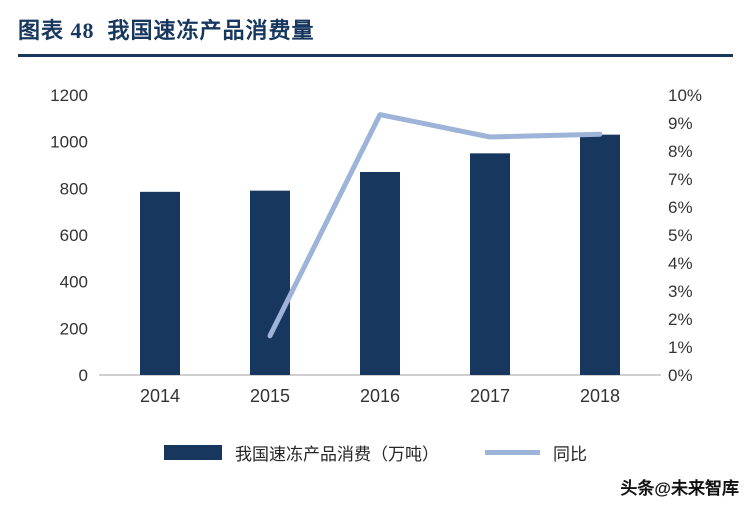  What do you see at coordinates (680, 375) in the screenshot?
I see `right-axis-tick-label: 0%` at bounding box center [680, 375].